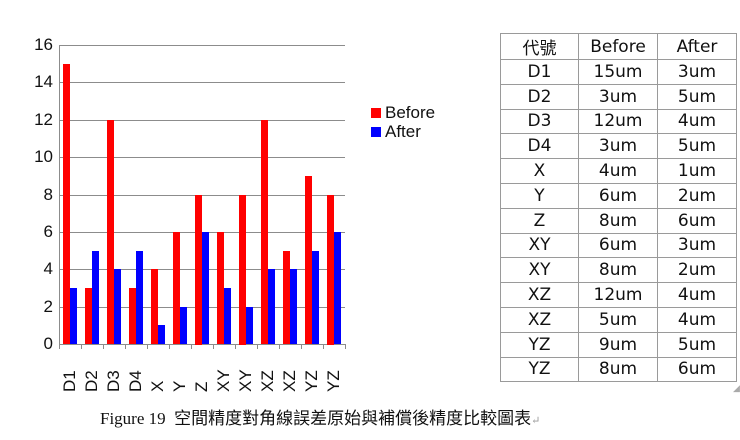  I want to click on x-tick-label: XZ, so click(289, 381).